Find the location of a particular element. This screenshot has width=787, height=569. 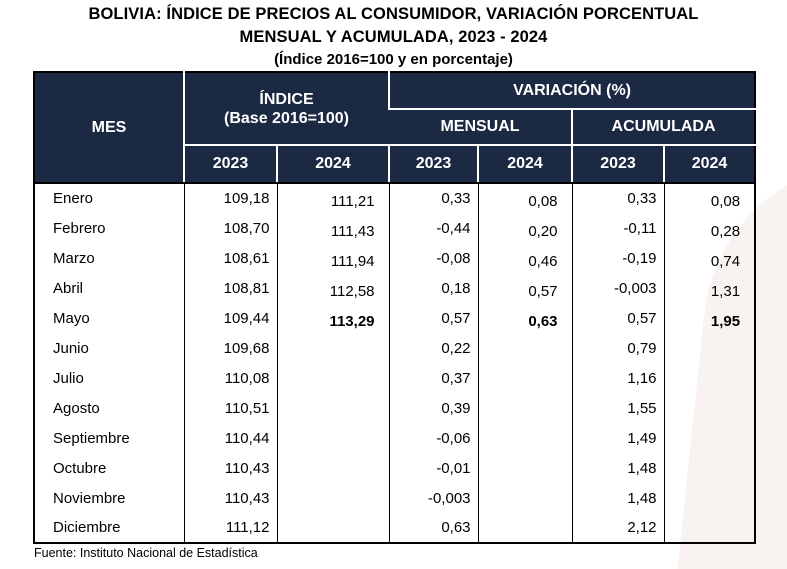

value-cell: -0,11 is located at coordinates (618, 228).